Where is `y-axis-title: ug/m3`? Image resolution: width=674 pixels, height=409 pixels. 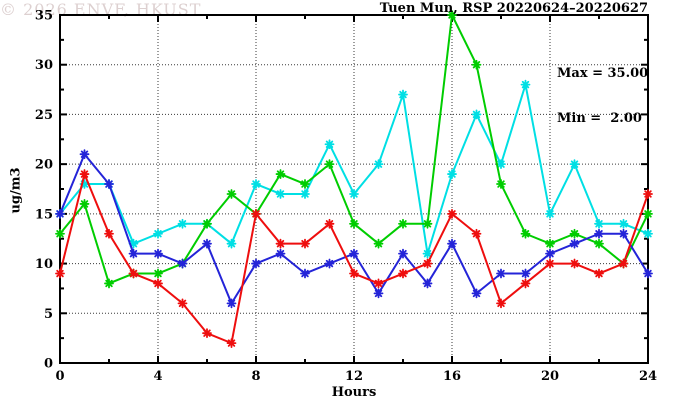
y-axis-title: ug/m3 is located at coordinates (16, 190).